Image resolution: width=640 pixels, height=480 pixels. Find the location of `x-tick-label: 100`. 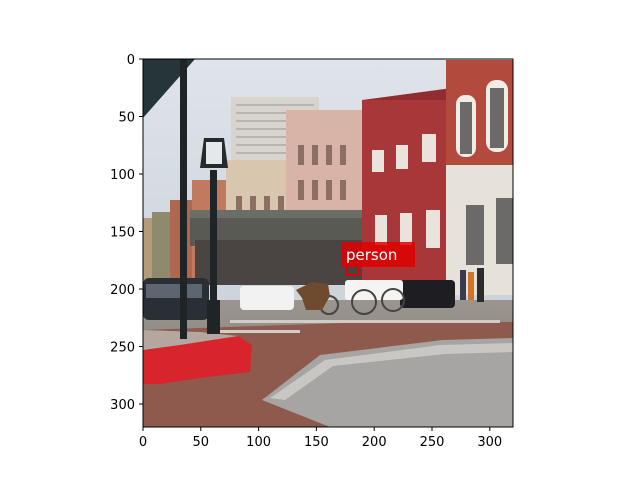

x-tick-label: 100 is located at coordinates (258, 442).